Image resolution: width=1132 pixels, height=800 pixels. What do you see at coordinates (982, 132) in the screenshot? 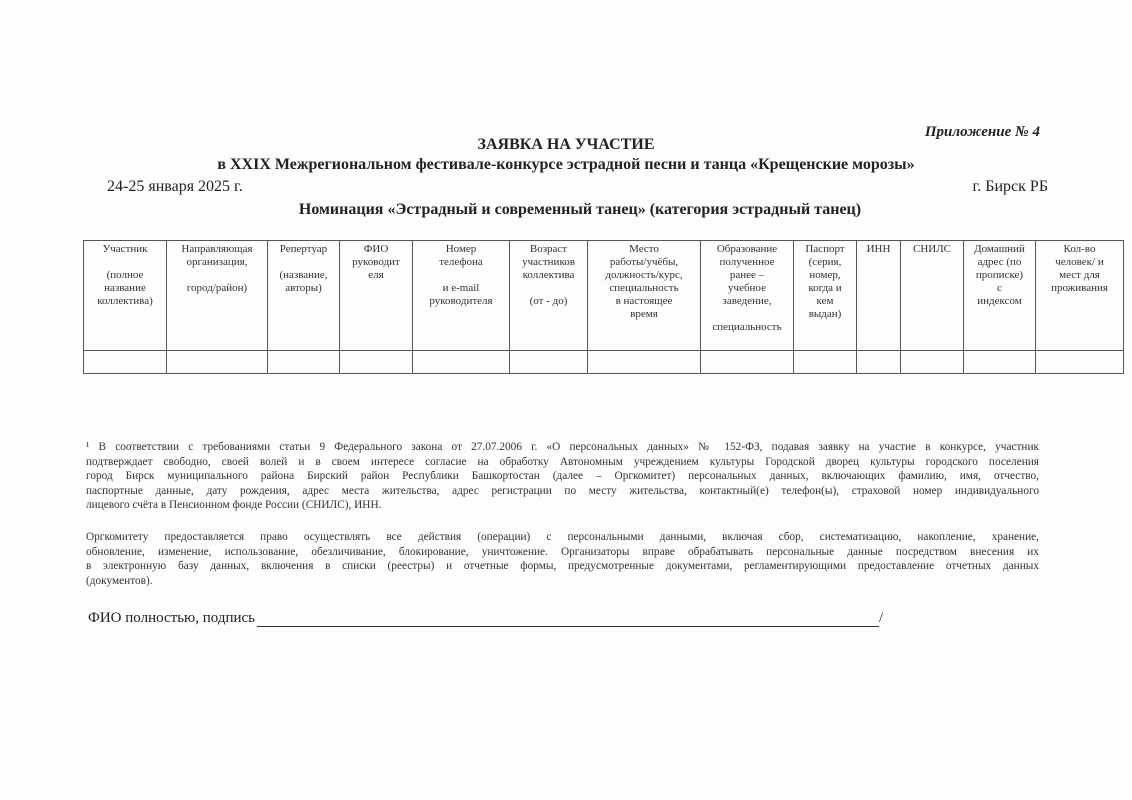
I see `appendix-label: Приложение № 4` at bounding box center [982, 132].